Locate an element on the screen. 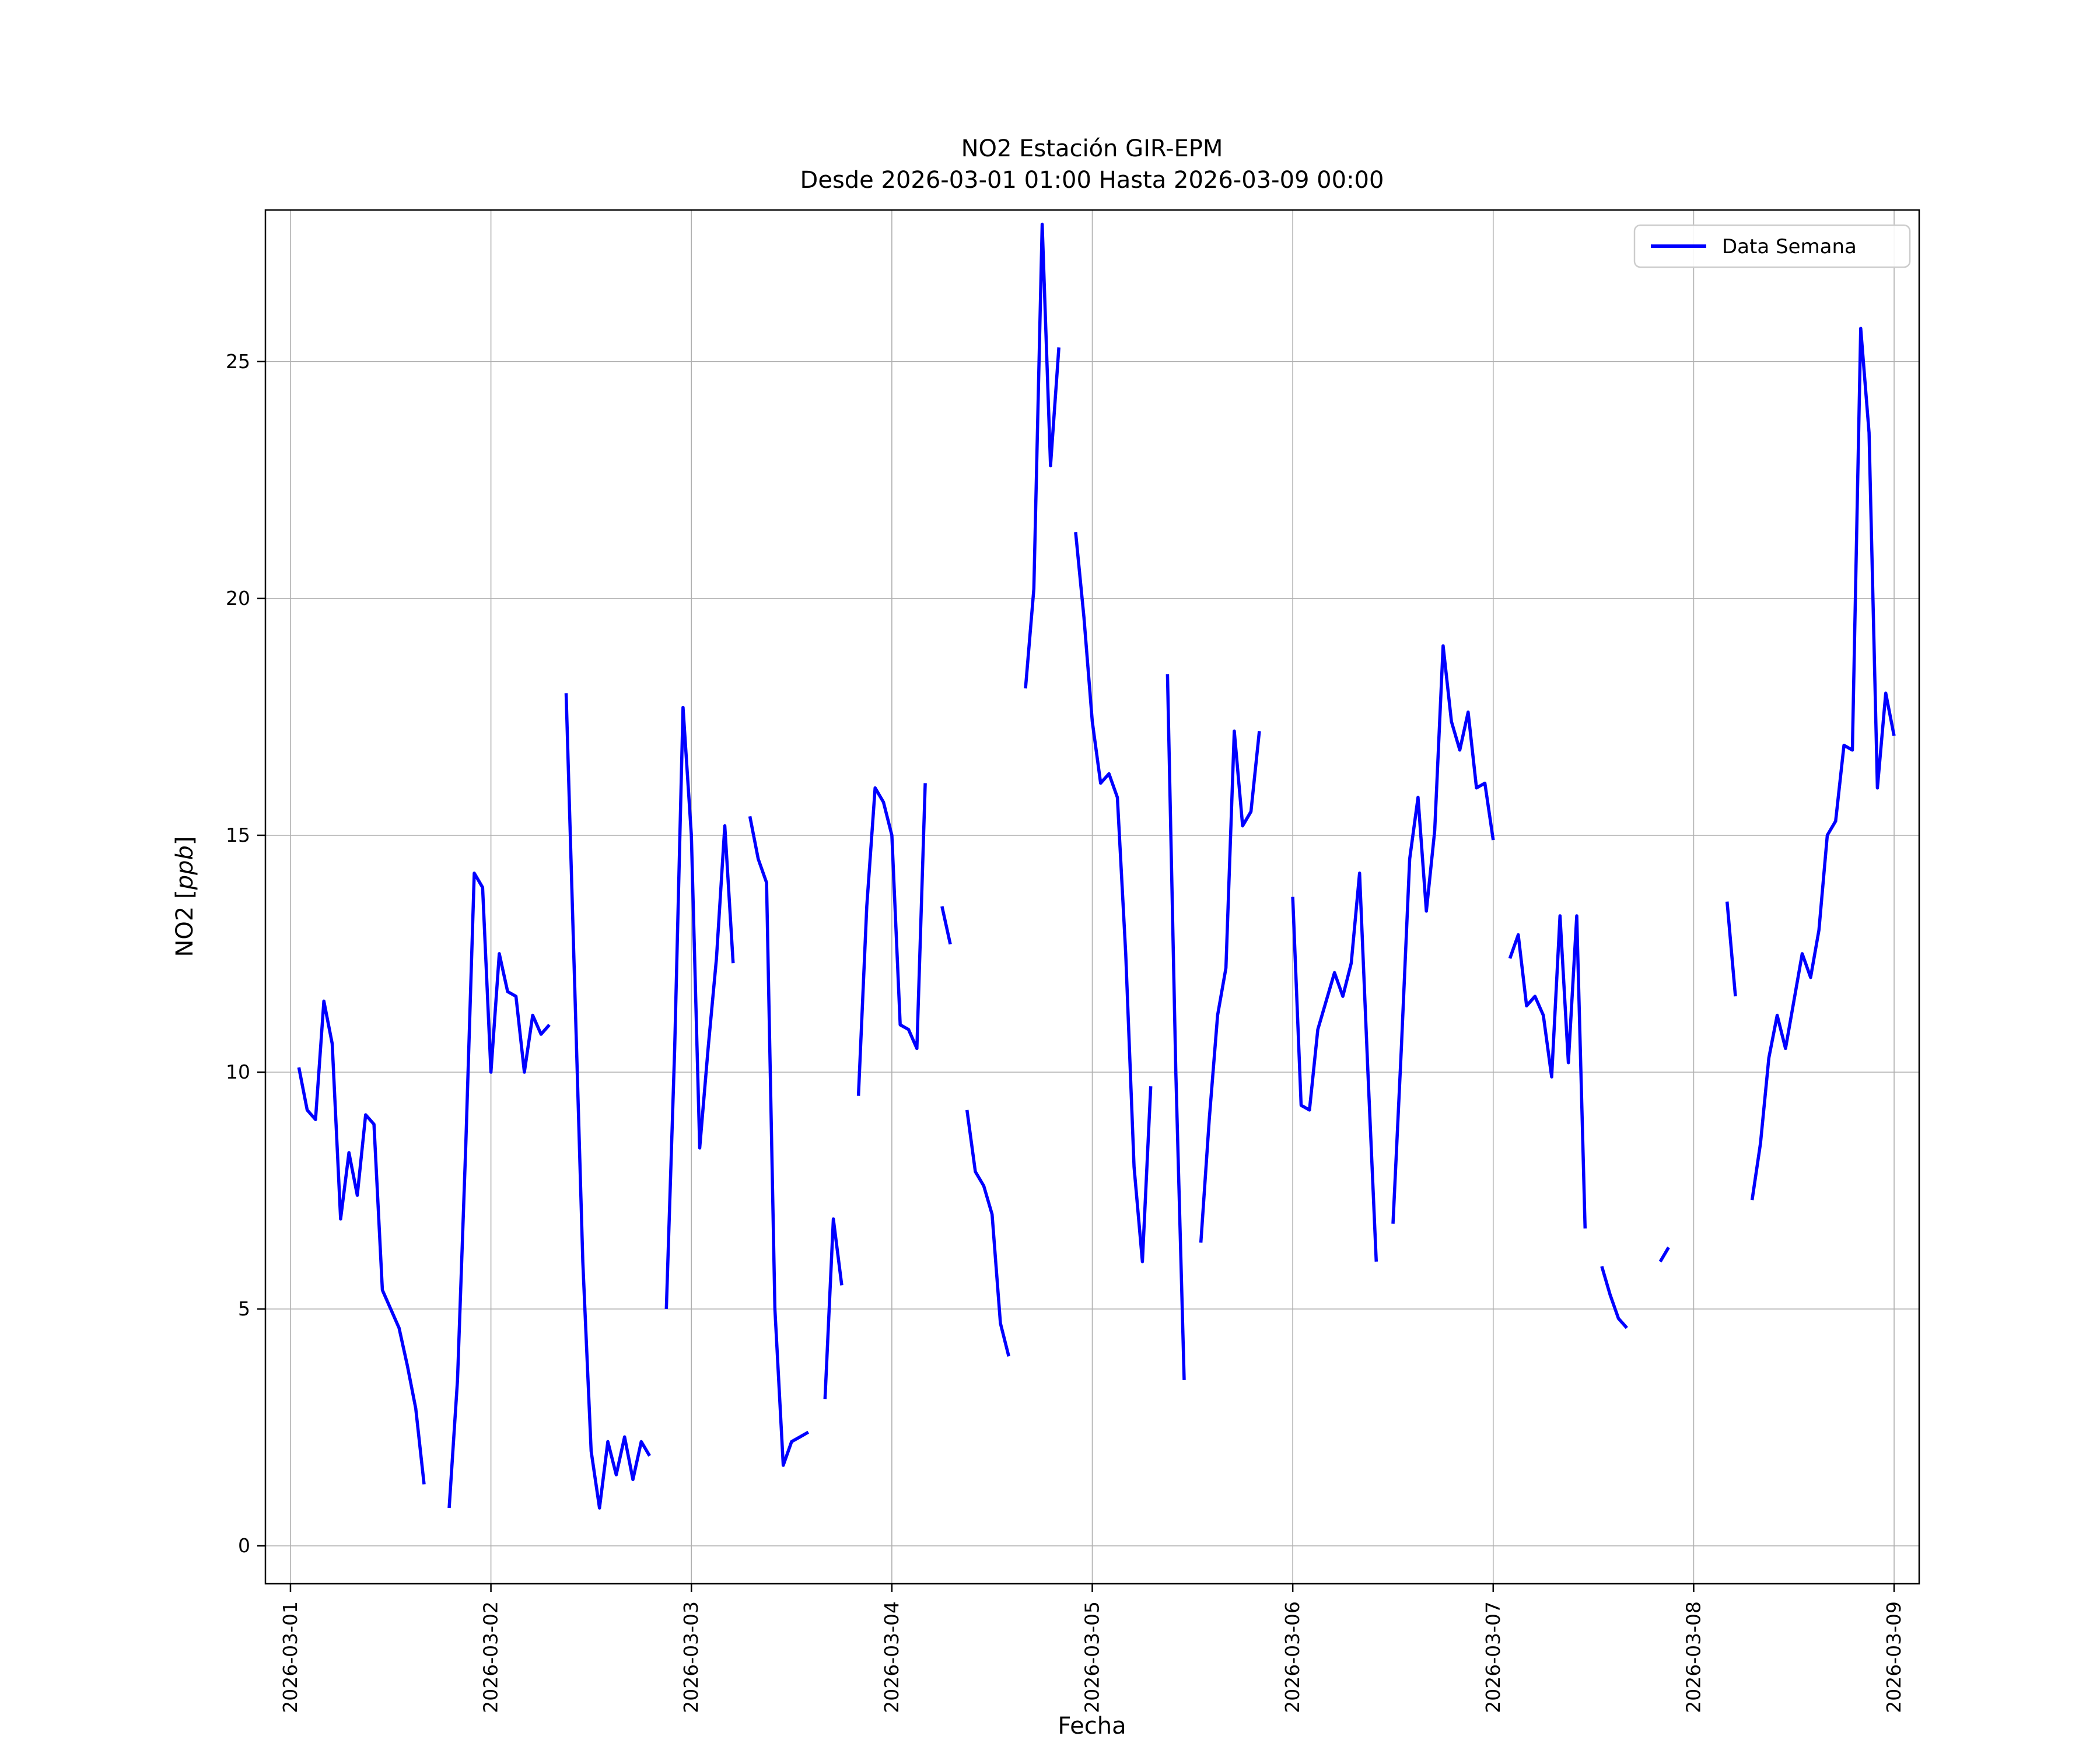 This screenshot has height=1750, width=2100. x-tick-label: 2026-03-05 is located at coordinates (1092, 1657).